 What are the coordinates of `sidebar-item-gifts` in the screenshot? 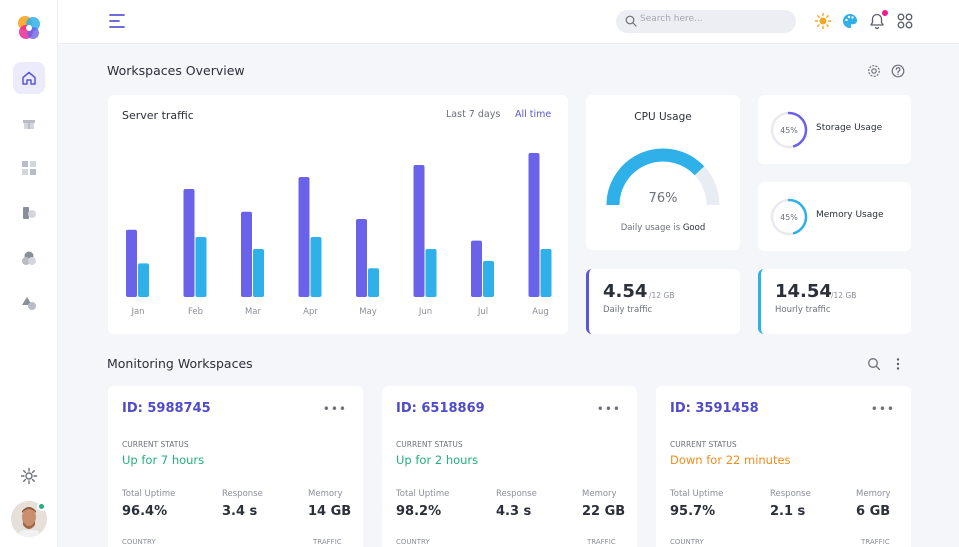 It's located at (29, 123).